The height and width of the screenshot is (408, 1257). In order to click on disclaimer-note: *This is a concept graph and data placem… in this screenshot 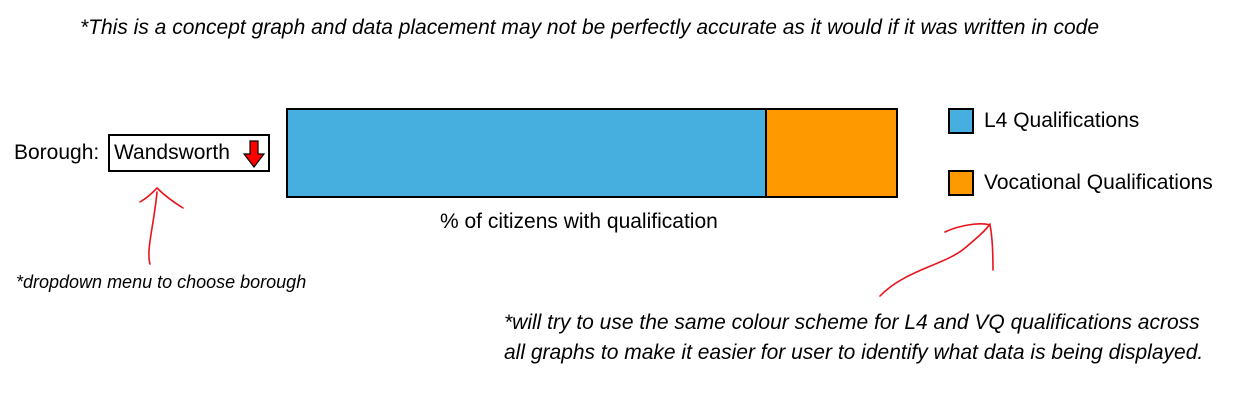, I will do `click(590, 27)`.